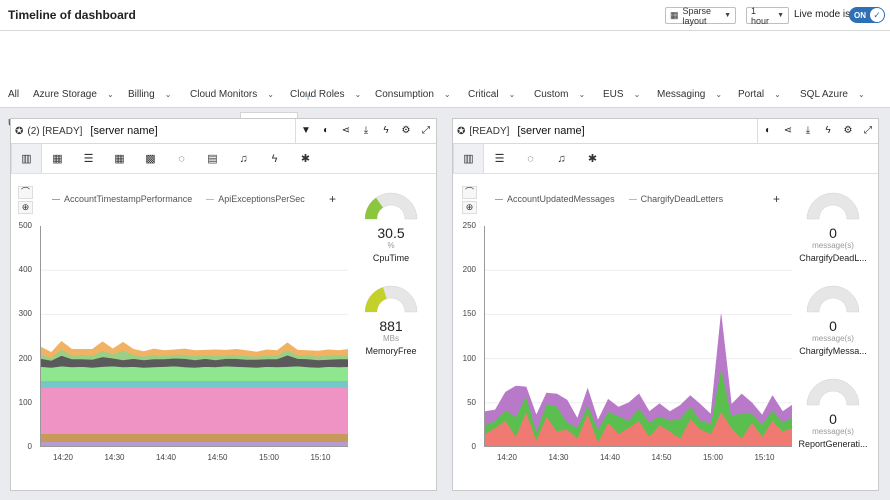  I want to click on tab-critical: Critical ⌄, so click(491, 94).